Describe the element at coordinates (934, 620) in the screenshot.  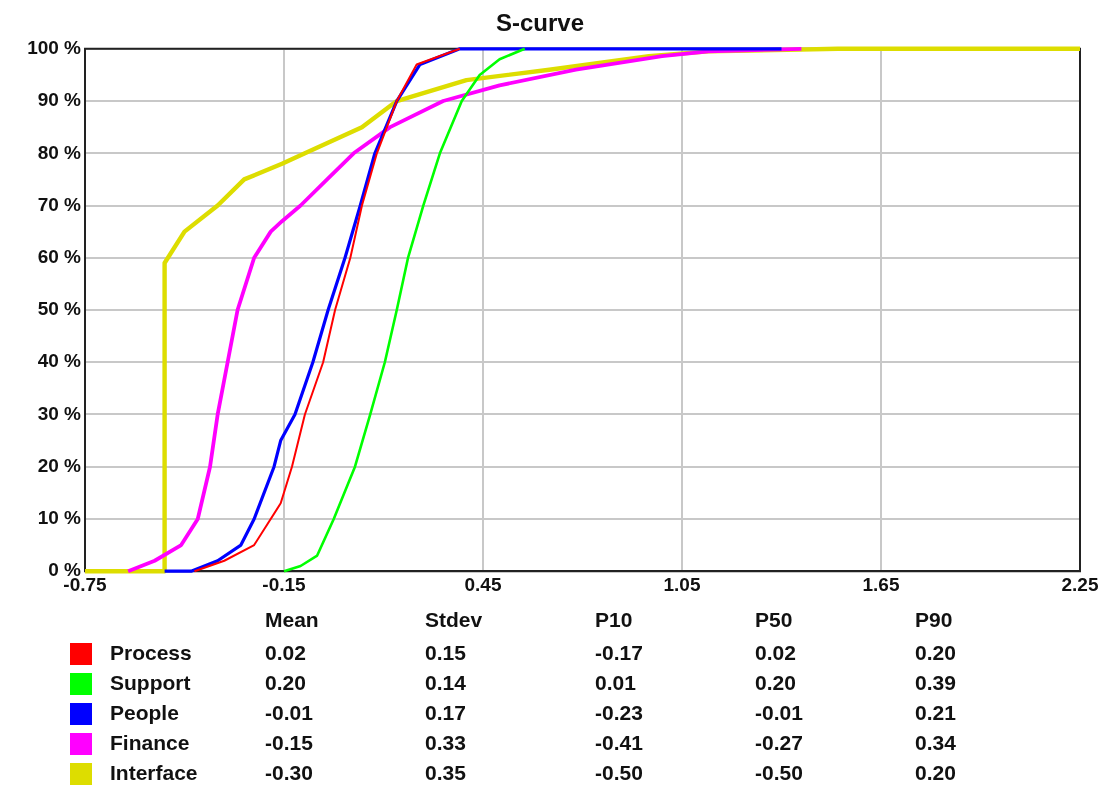
I see `text: P90` at that location.